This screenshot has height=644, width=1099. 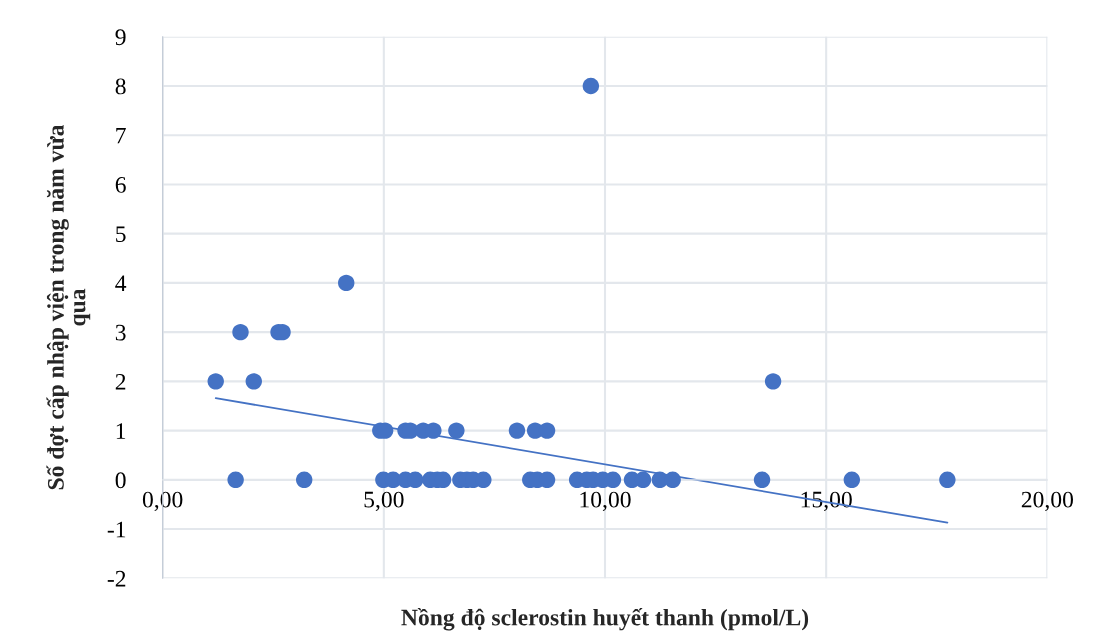 I want to click on y-tick-label: 1, so click(x=121, y=431).